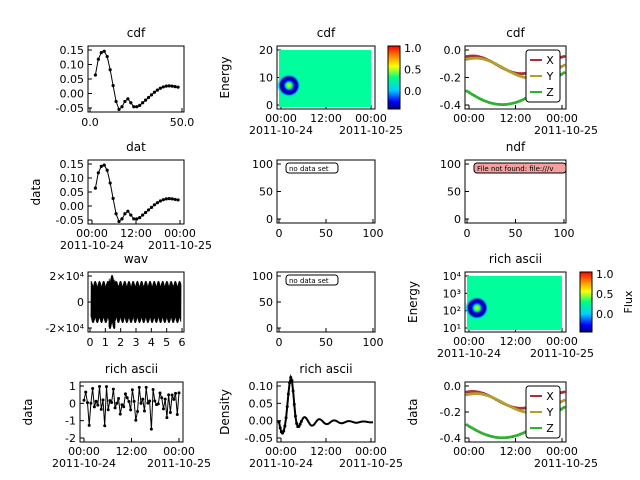 This screenshot has width=640, height=480. I want to click on date-tick-label-8: 2011-10-25, so click(562, 353).